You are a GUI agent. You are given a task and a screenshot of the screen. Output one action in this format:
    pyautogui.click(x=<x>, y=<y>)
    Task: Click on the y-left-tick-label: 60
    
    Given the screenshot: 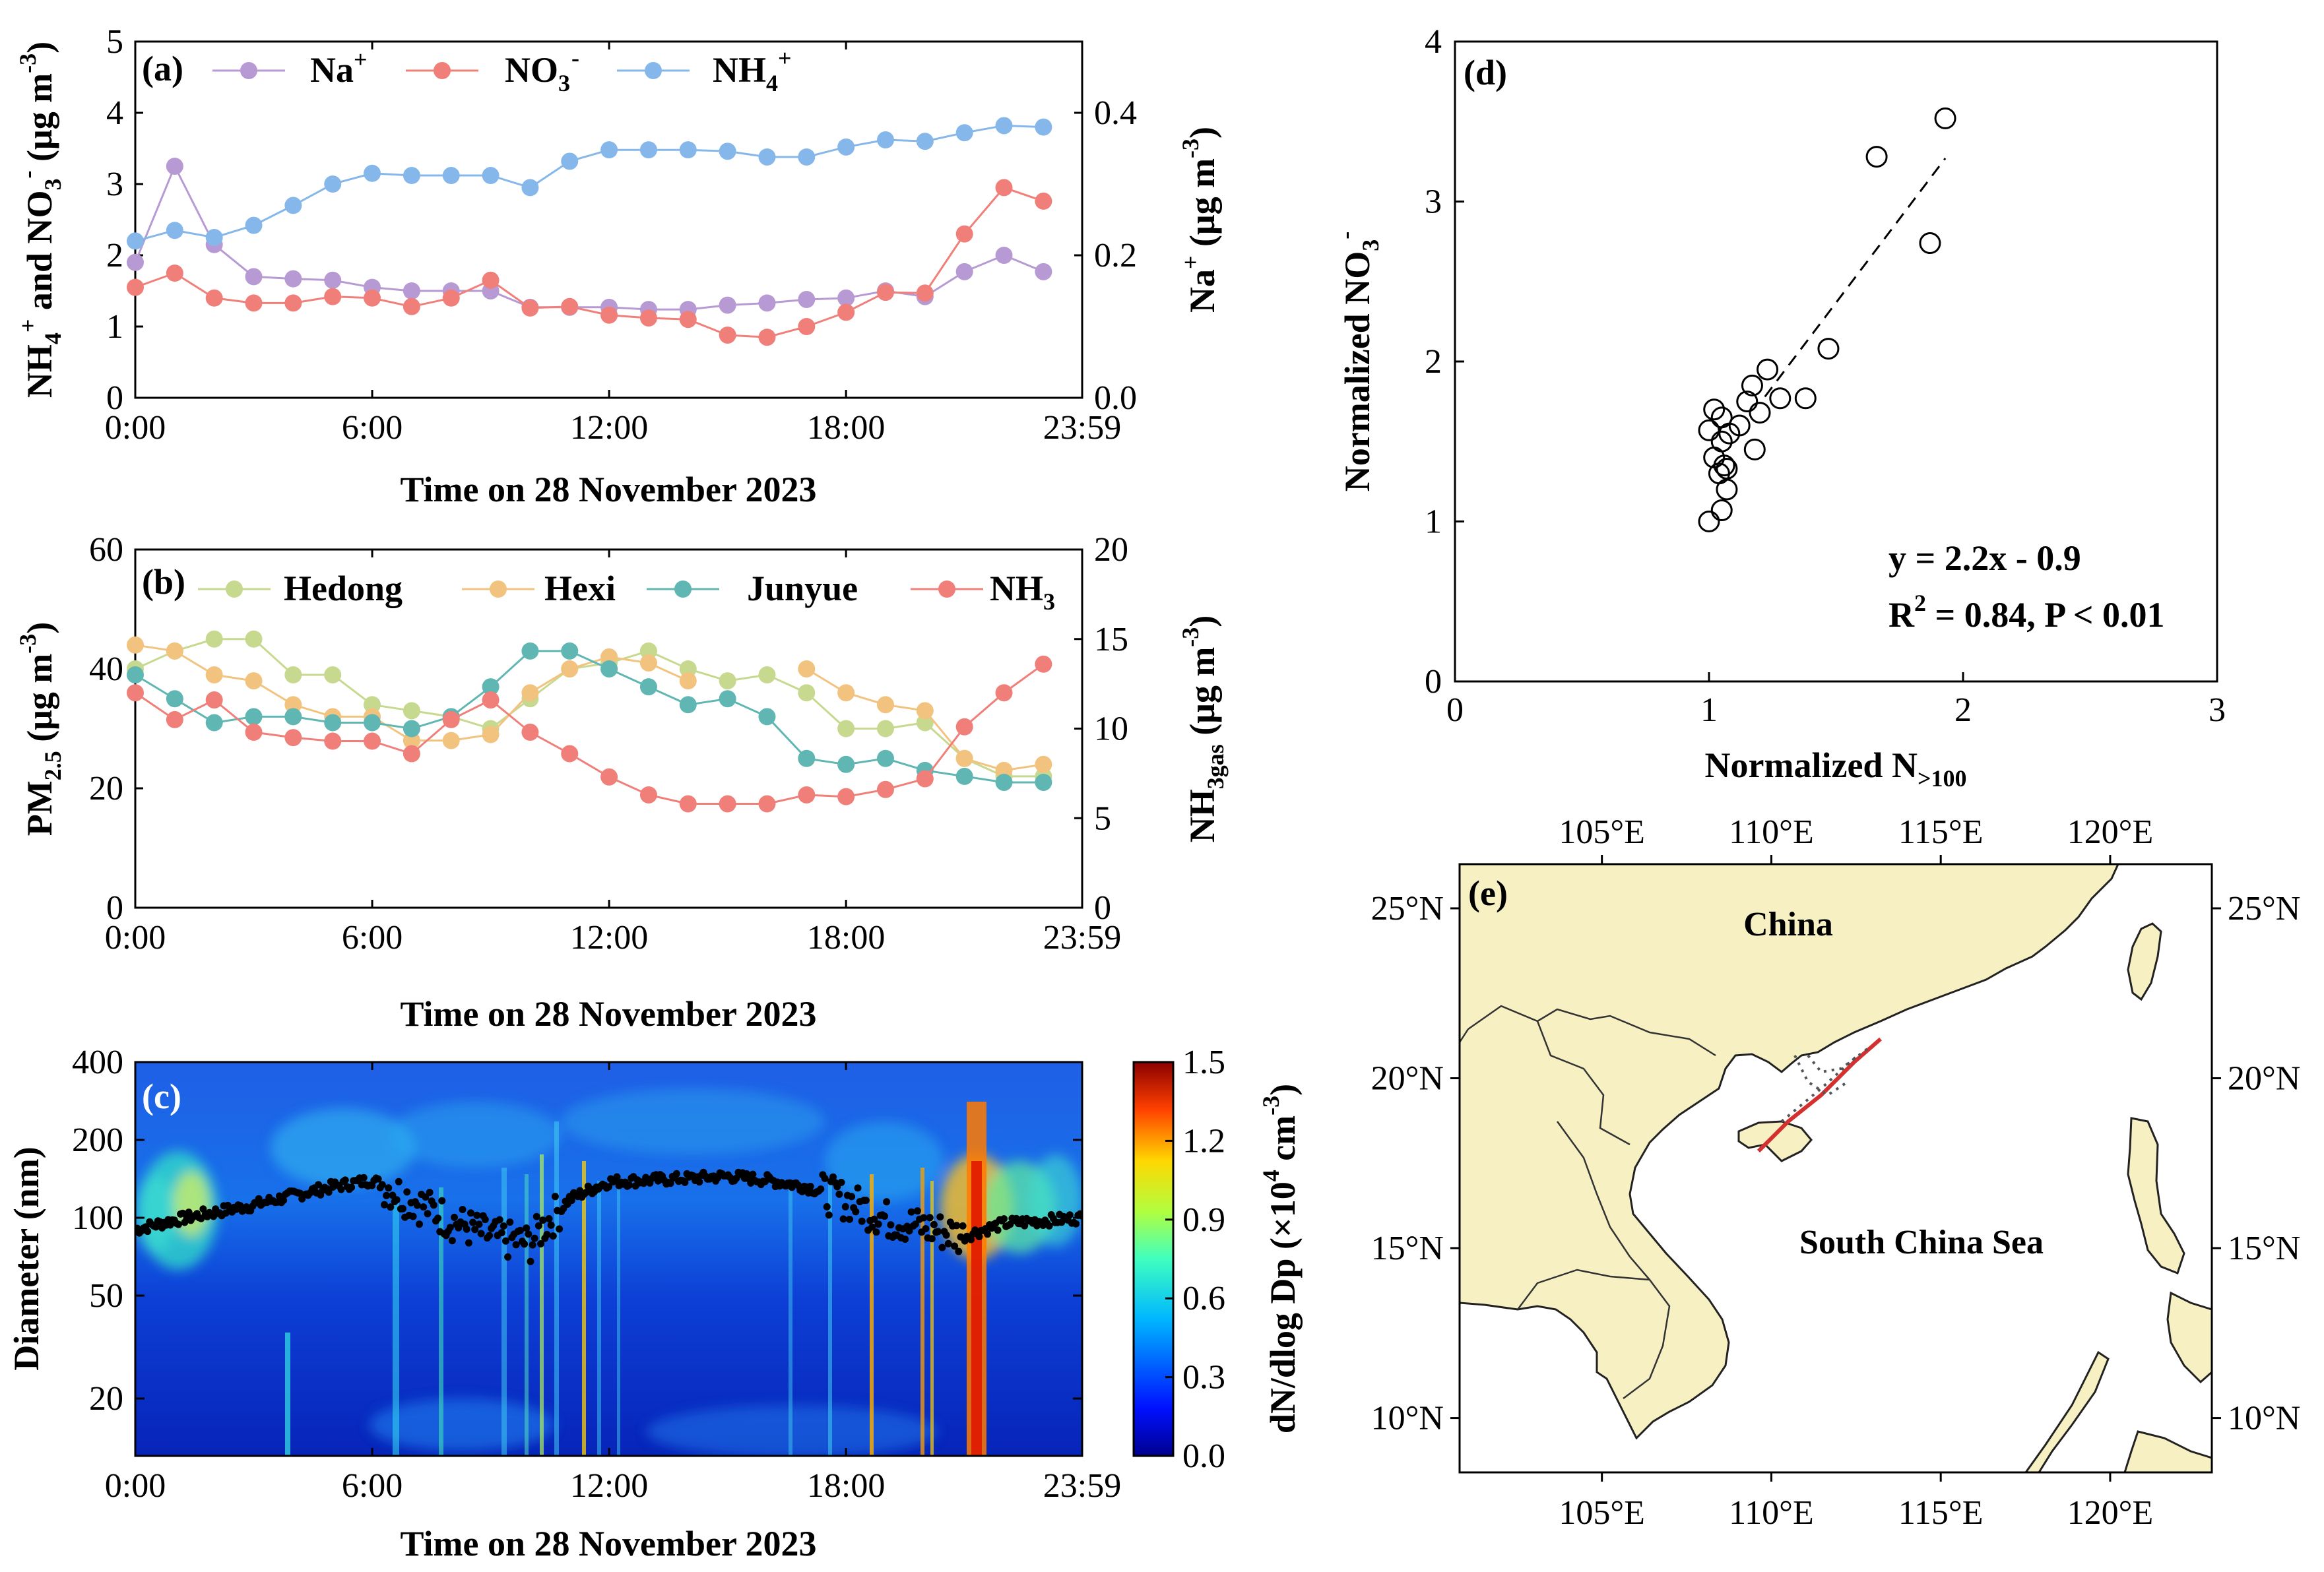 What is the action you would take?
    pyautogui.click(x=106, y=550)
    